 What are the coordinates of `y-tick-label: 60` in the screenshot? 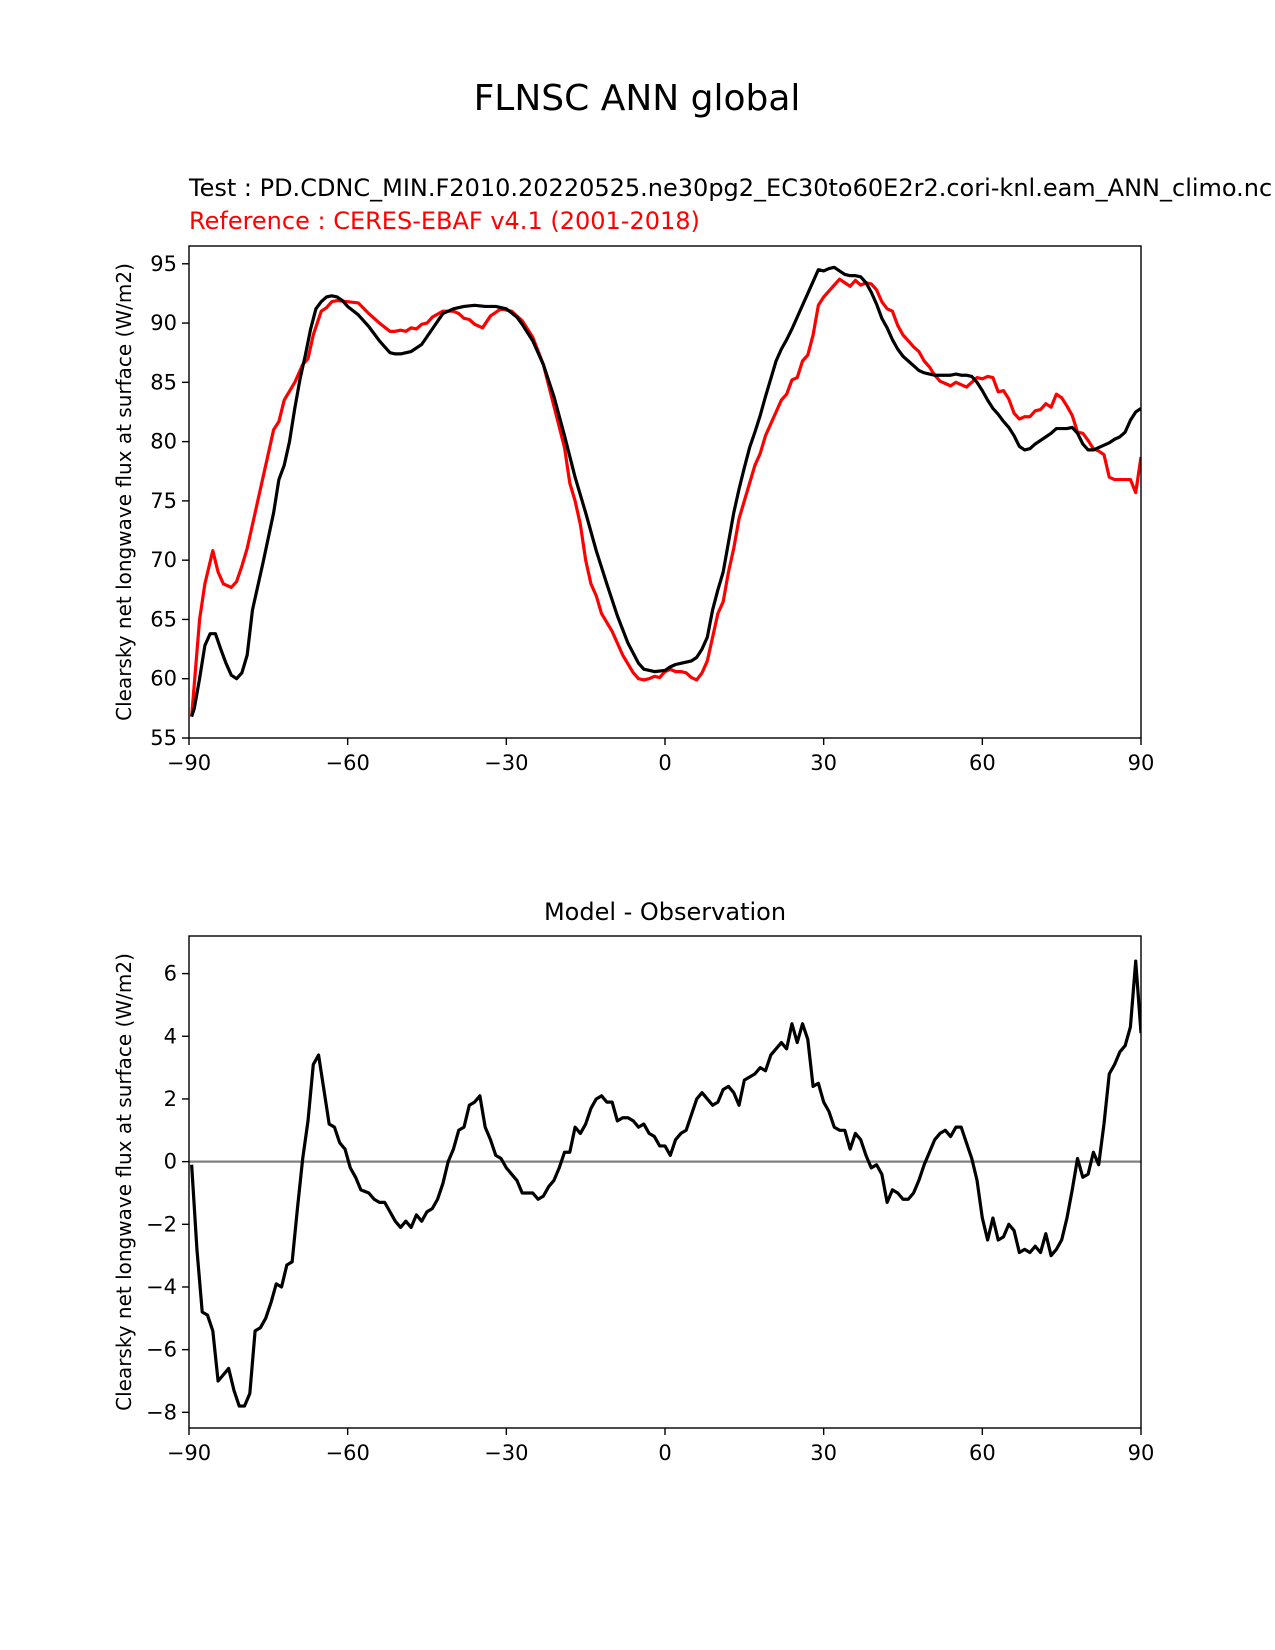 It's located at (163, 679).